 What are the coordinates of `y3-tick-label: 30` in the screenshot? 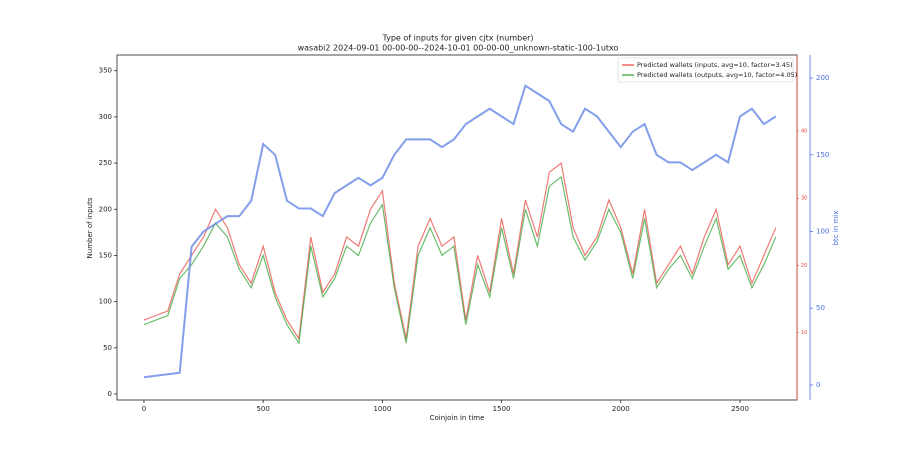 It's located at (804, 199).